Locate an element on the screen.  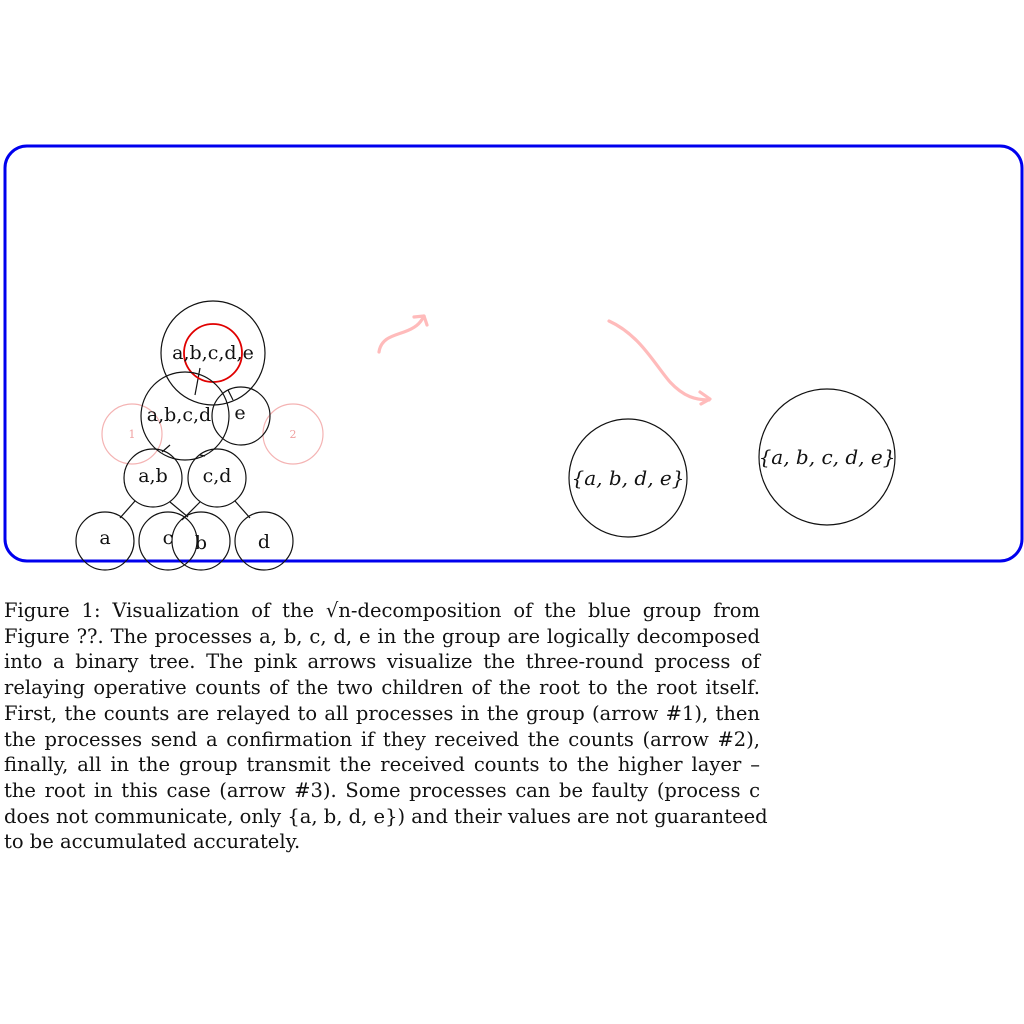
edge-ab-b is located at coordinates (179, 509).